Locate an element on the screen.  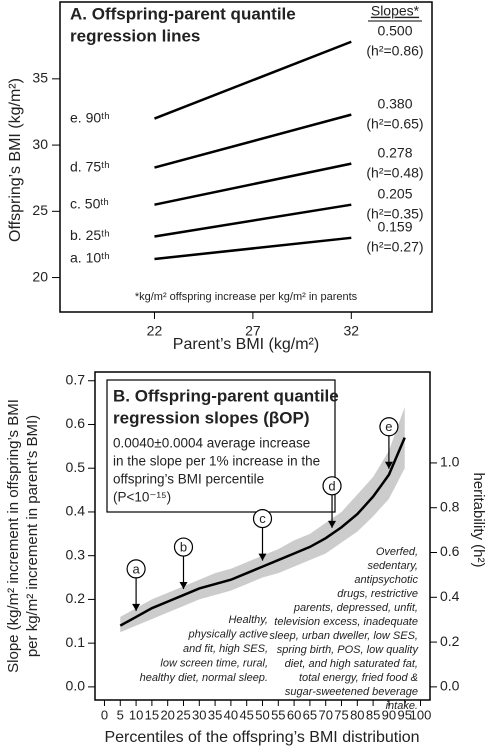
right-note: sleep, urban dweller, low SES, is located at coordinates (343, 636).